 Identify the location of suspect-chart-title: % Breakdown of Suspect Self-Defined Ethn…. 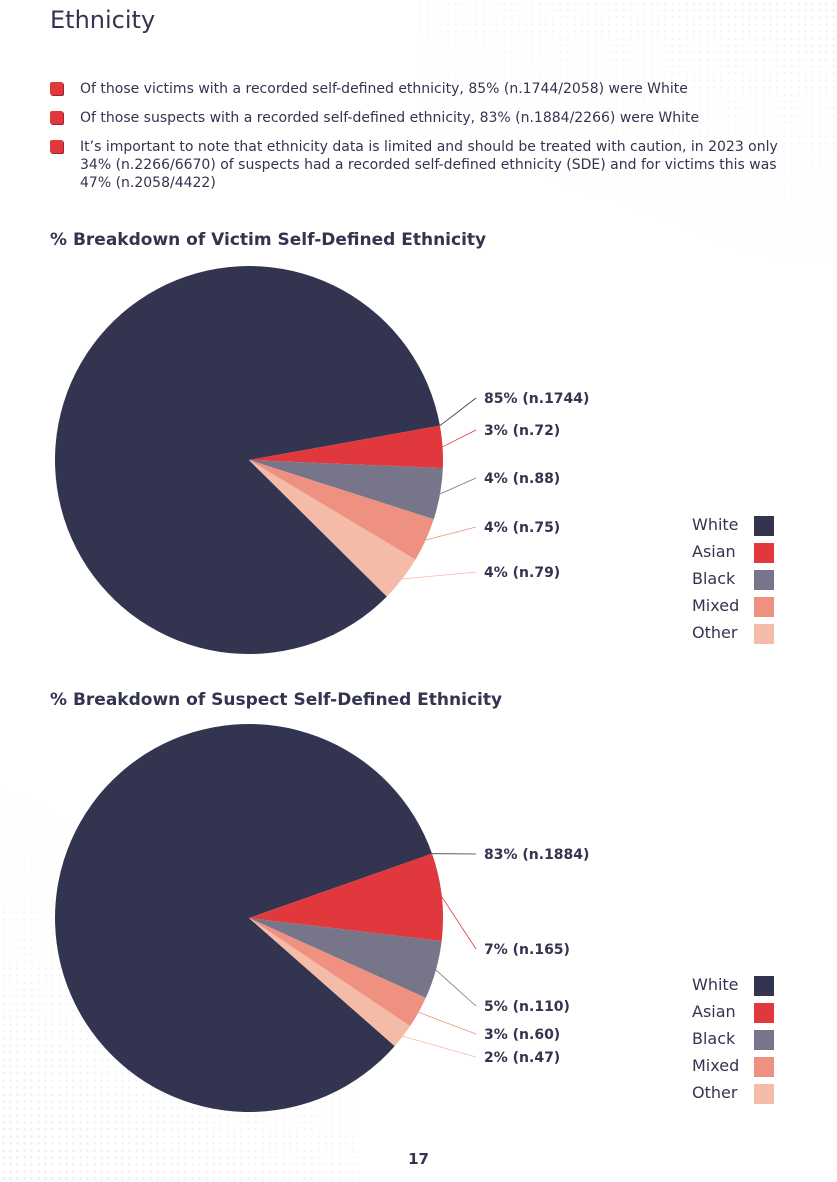
(276, 700).